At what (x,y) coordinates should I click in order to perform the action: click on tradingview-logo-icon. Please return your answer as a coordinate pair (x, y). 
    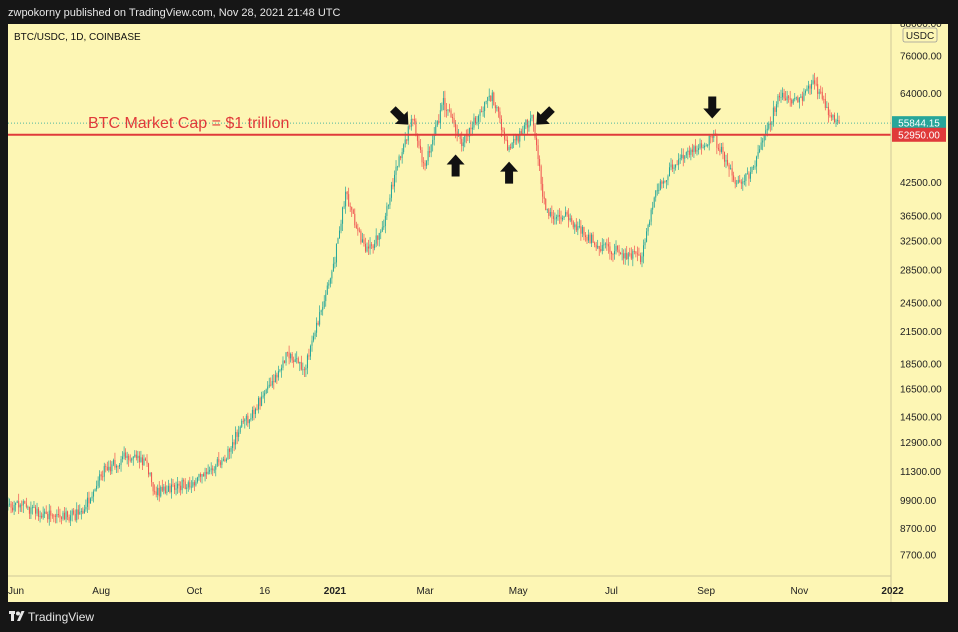
    Looking at the image, I should click on (17, 617).